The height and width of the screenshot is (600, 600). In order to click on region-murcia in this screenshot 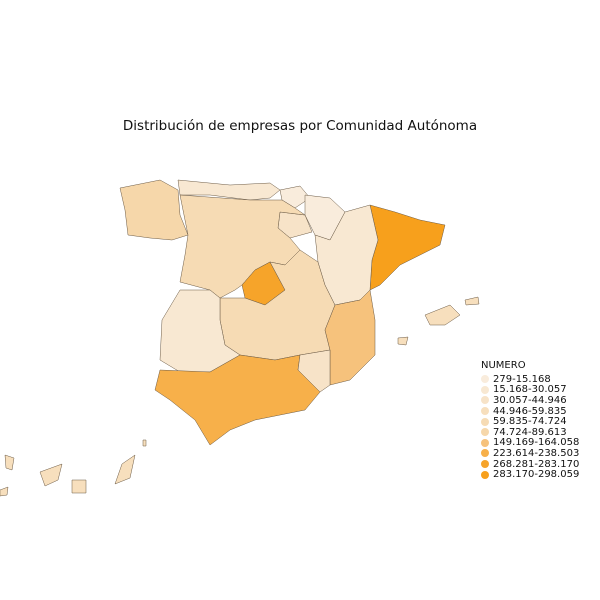, I will do `click(314, 371)`.